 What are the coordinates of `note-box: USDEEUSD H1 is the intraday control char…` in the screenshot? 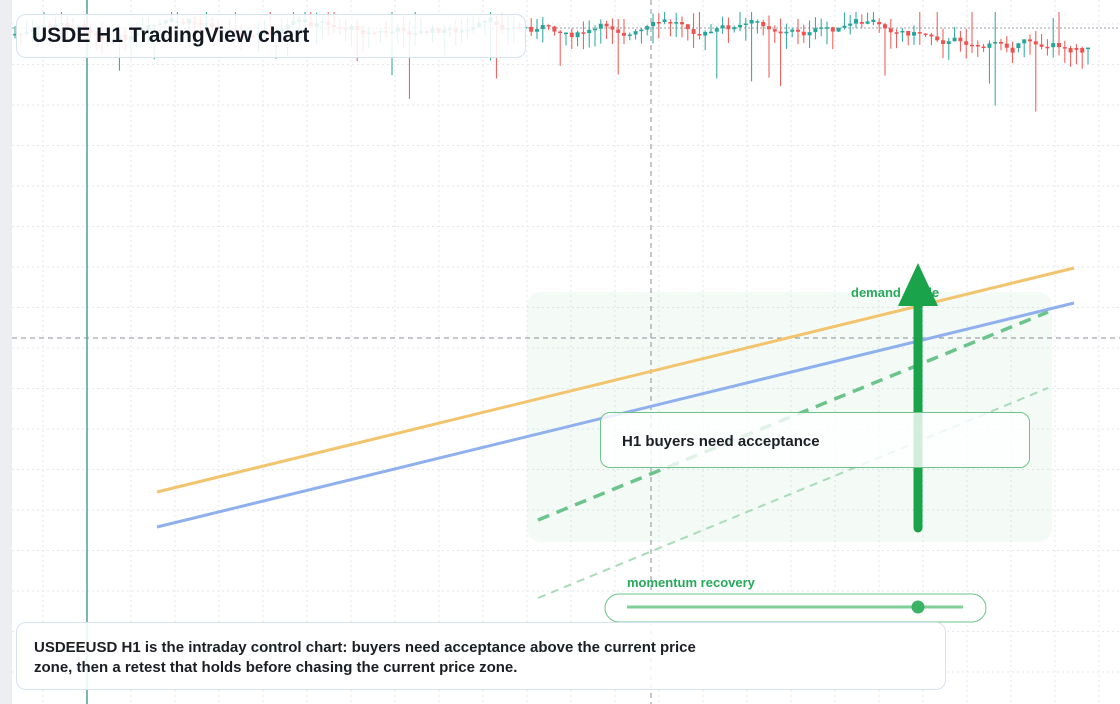 It's located at (481, 656).